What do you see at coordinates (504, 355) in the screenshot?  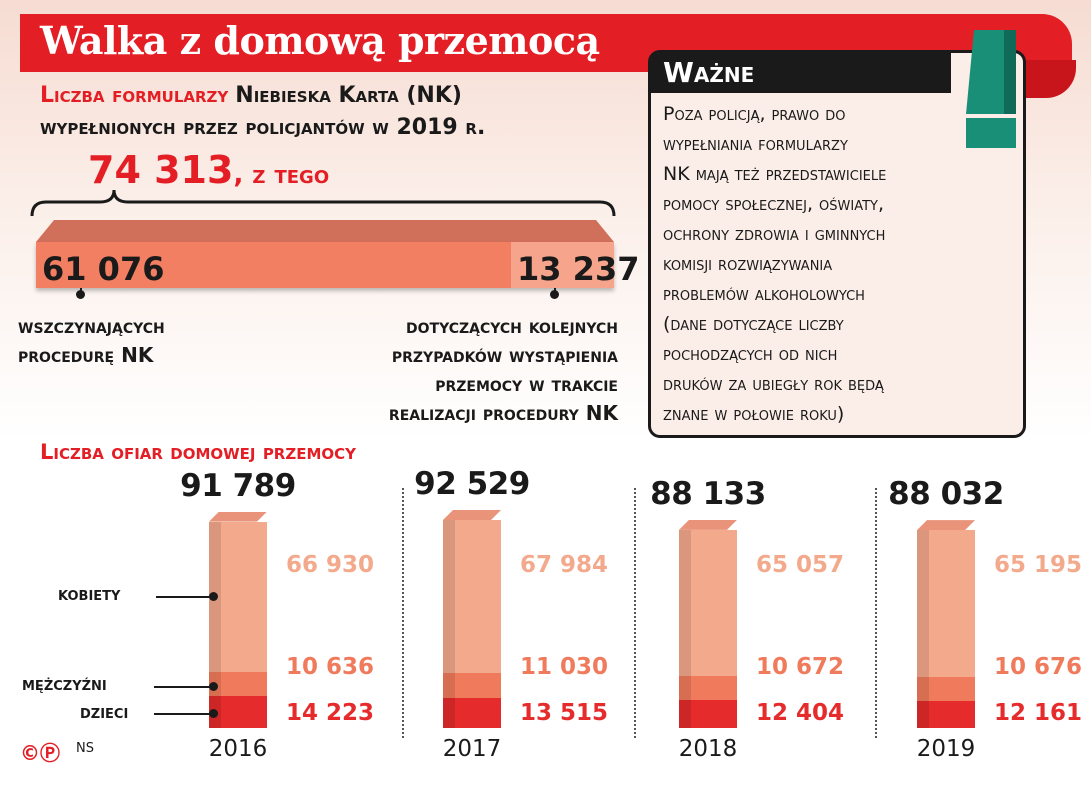 I see `desc-2-line: przypadków wystąpienia` at bounding box center [504, 355].